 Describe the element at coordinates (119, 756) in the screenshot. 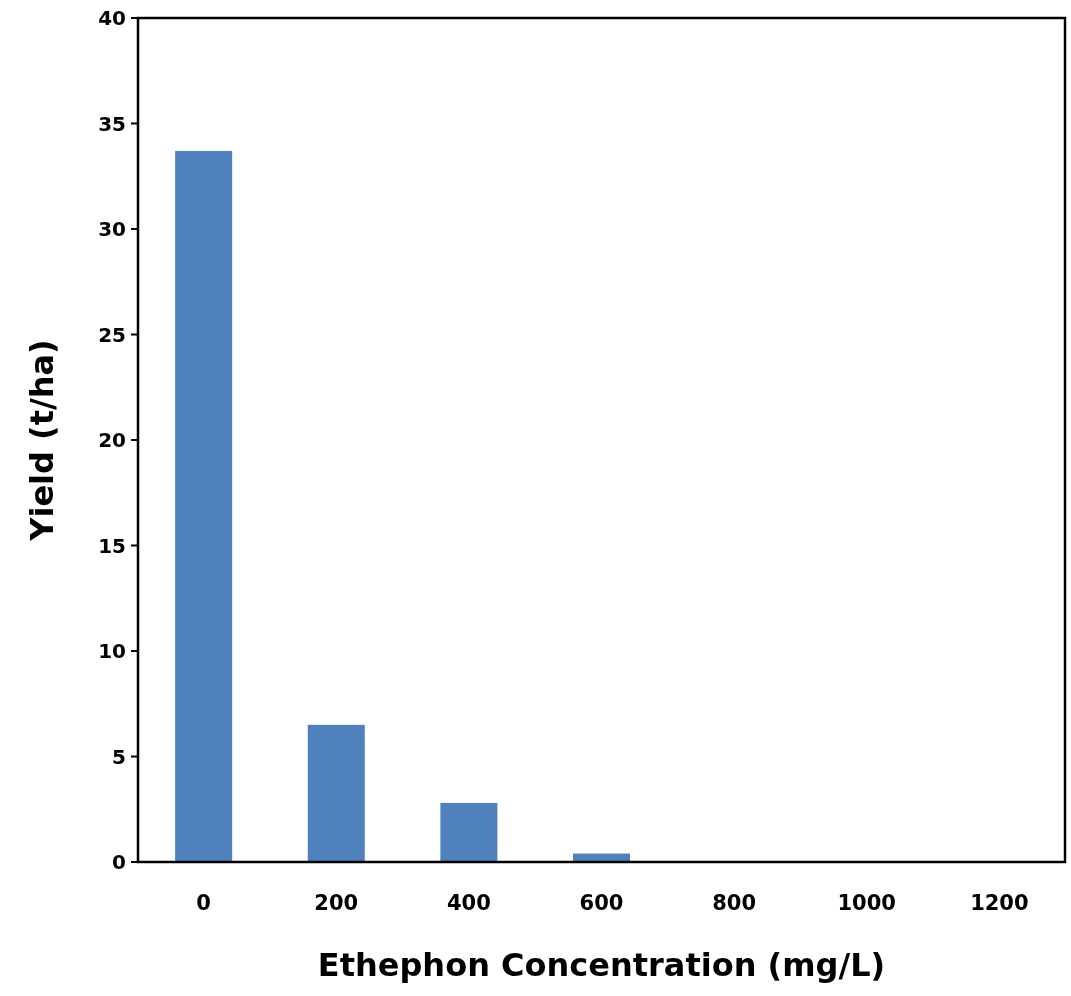

I see `y-tick-label: 5` at that location.